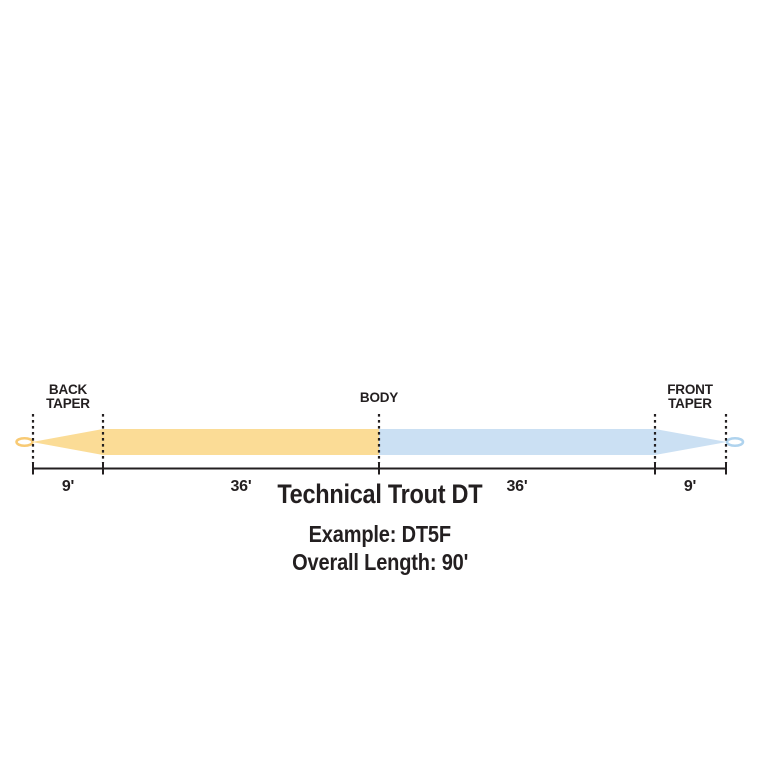 The width and height of the screenshot is (760, 760). I want to click on example-text: Example: DT5F, so click(380, 534).